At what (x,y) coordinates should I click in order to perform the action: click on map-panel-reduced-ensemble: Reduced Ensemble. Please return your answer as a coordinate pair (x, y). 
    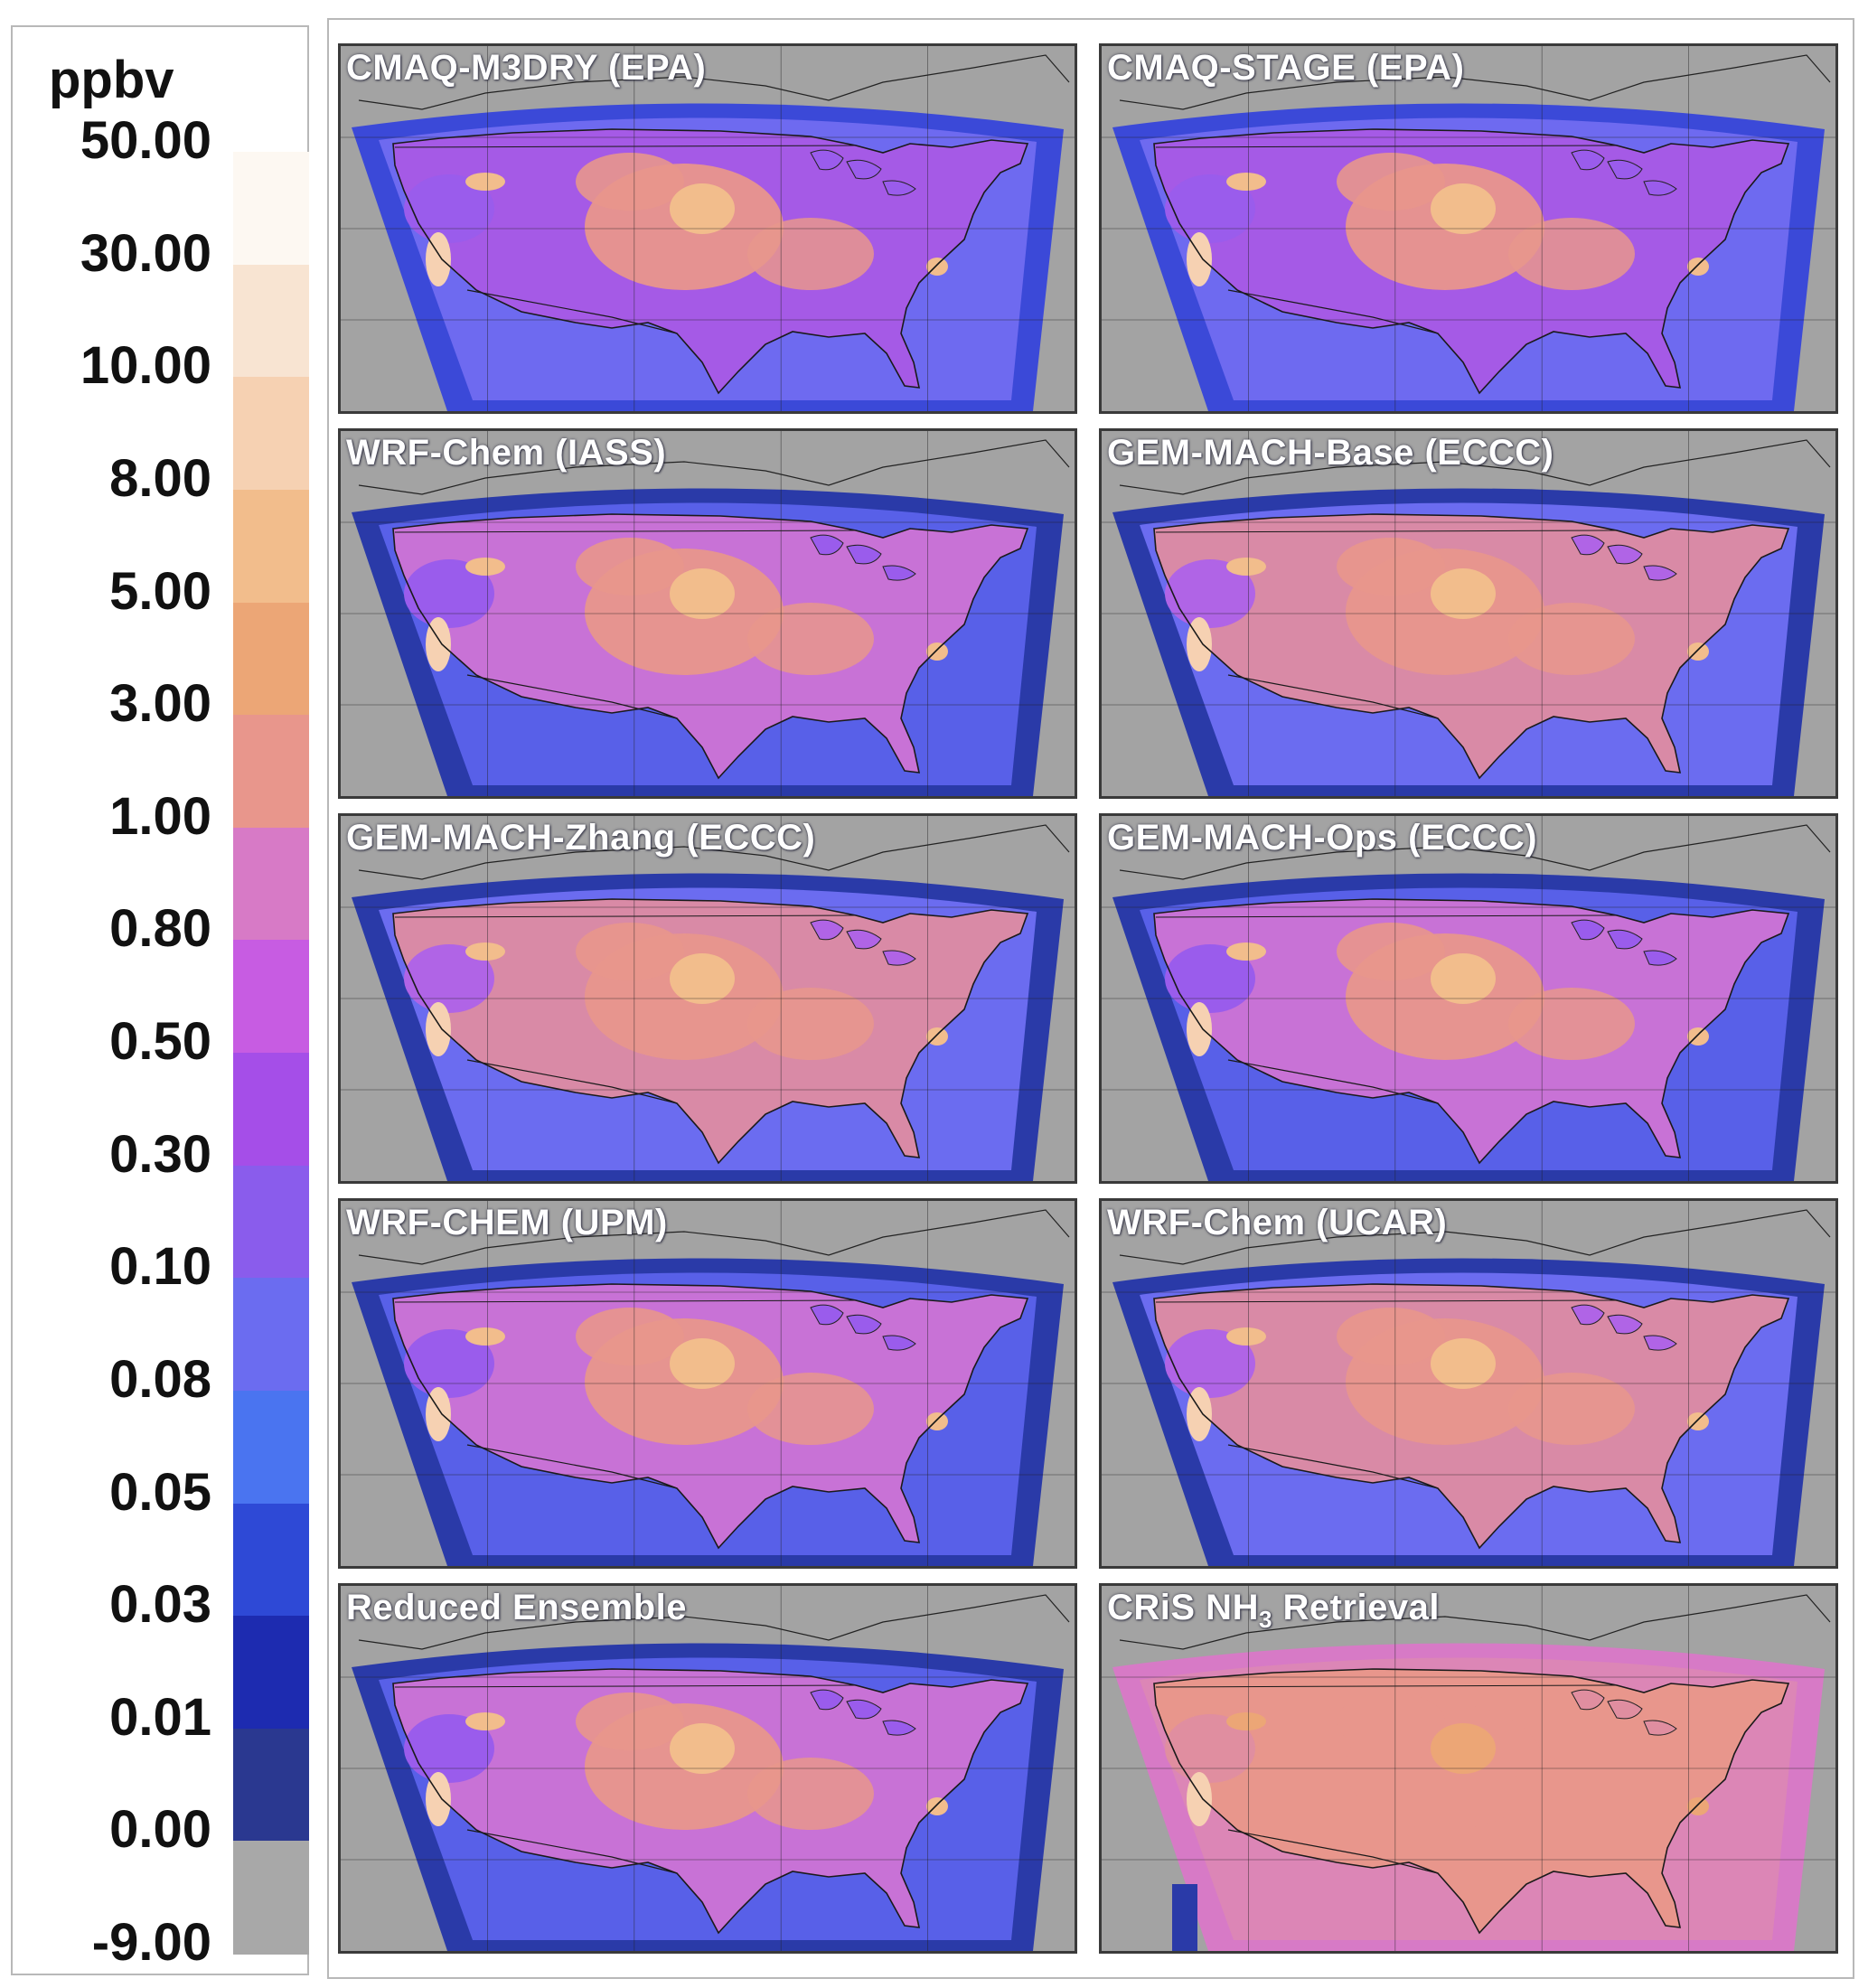
    Looking at the image, I should click on (707, 1768).